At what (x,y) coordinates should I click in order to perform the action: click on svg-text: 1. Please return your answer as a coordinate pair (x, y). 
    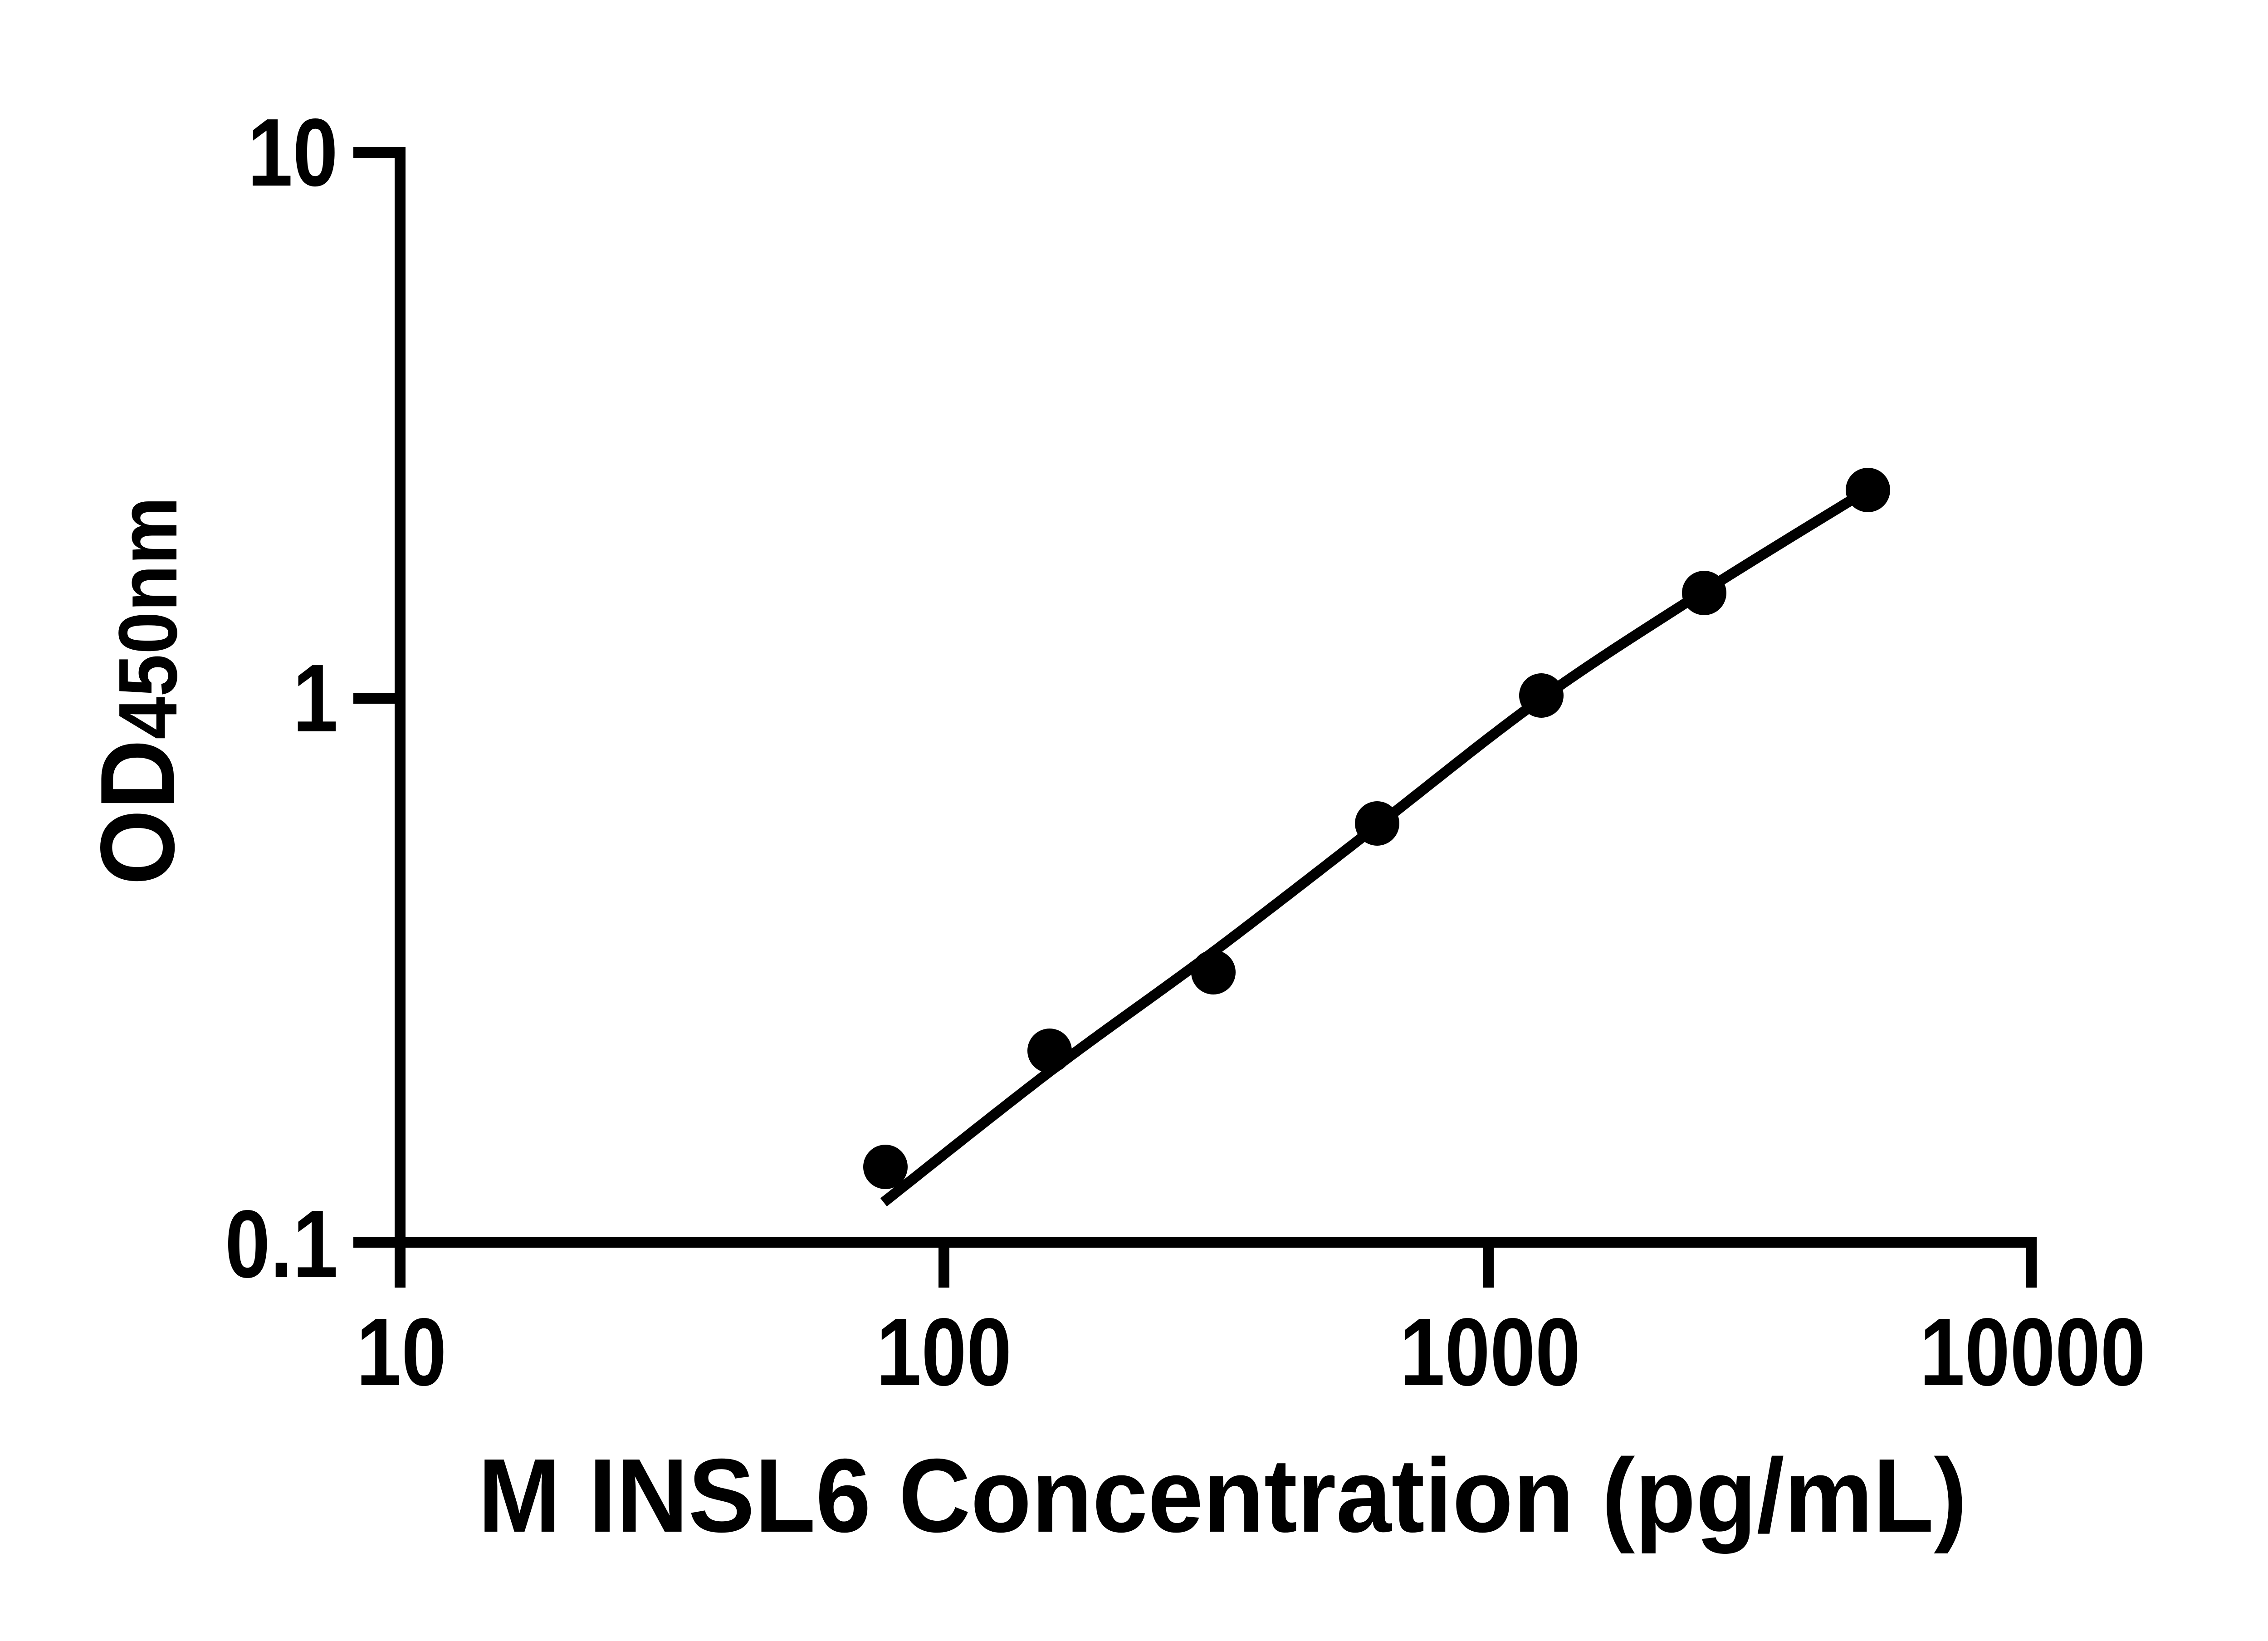
    Looking at the image, I should click on (316, 698).